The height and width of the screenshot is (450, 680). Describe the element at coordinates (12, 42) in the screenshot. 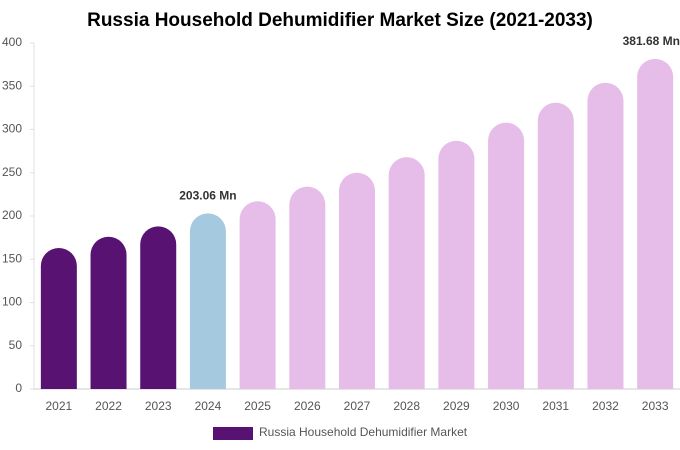

I see `y-tick-label: 400` at that location.